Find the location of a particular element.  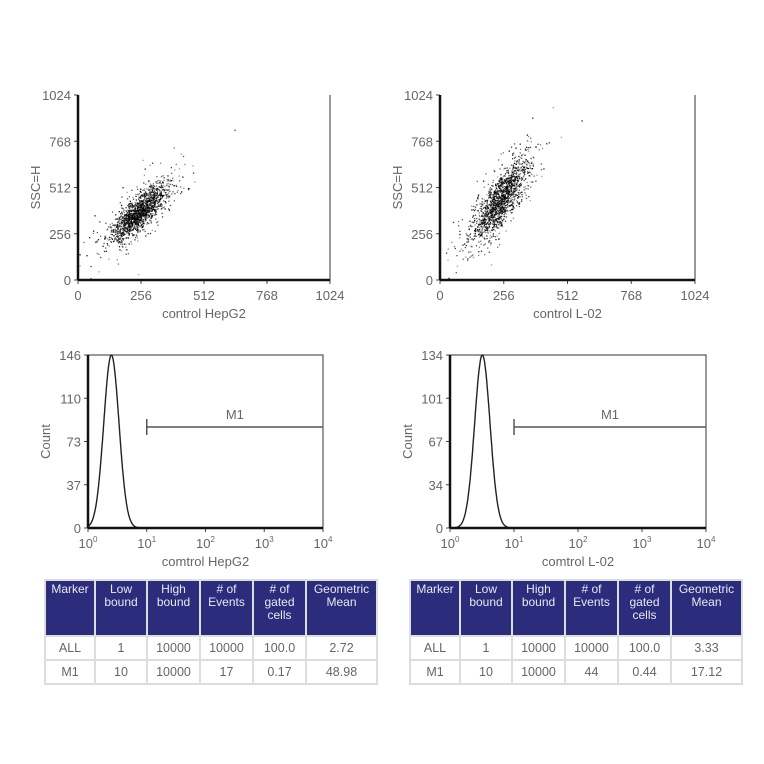

y-tick-label: 256 is located at coordinates (422, 234).